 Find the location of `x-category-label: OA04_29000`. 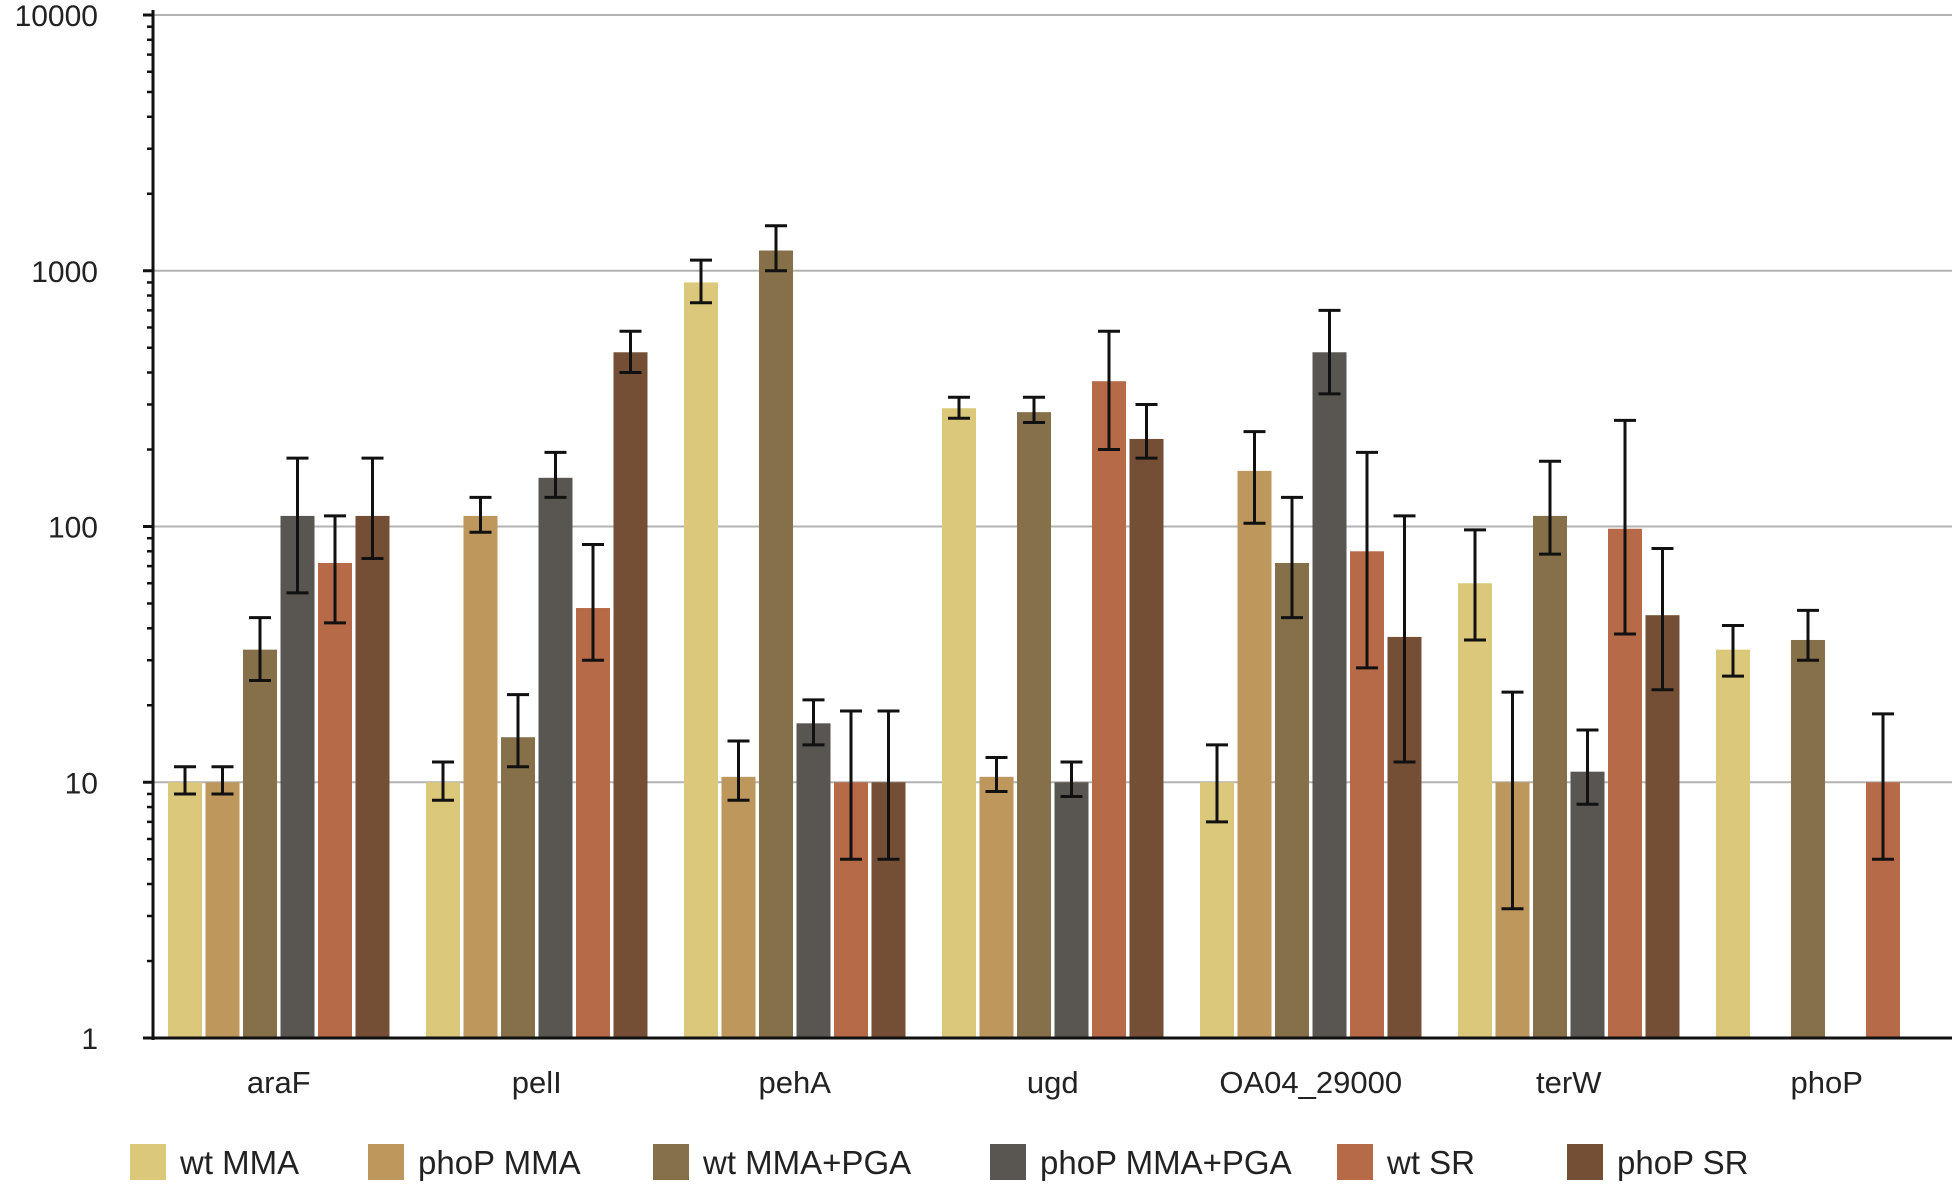

x-category-label: OA04_29000 is located at coordinates (1310, 1082).